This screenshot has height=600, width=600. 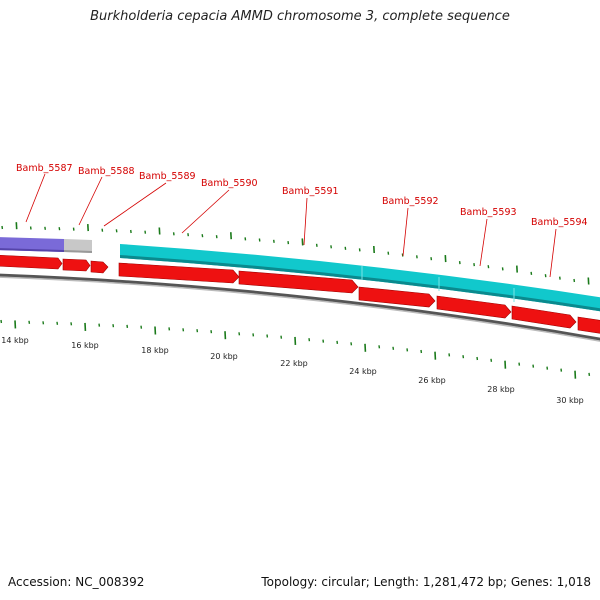 I want to click on kbp-ticks, so click(x=295, y=349).